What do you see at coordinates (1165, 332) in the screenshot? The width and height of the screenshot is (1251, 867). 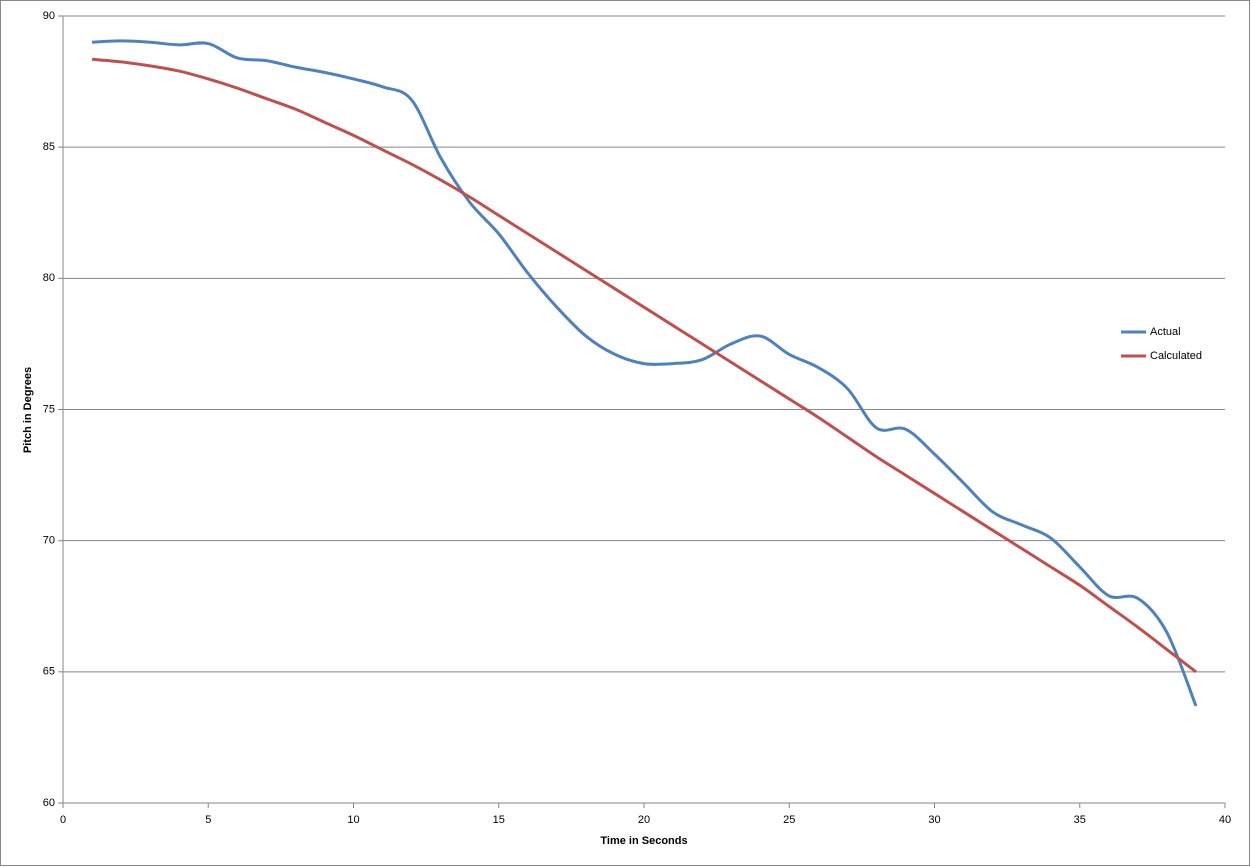 I see `legend-label: Actual` at bounding box center [1165, 332].